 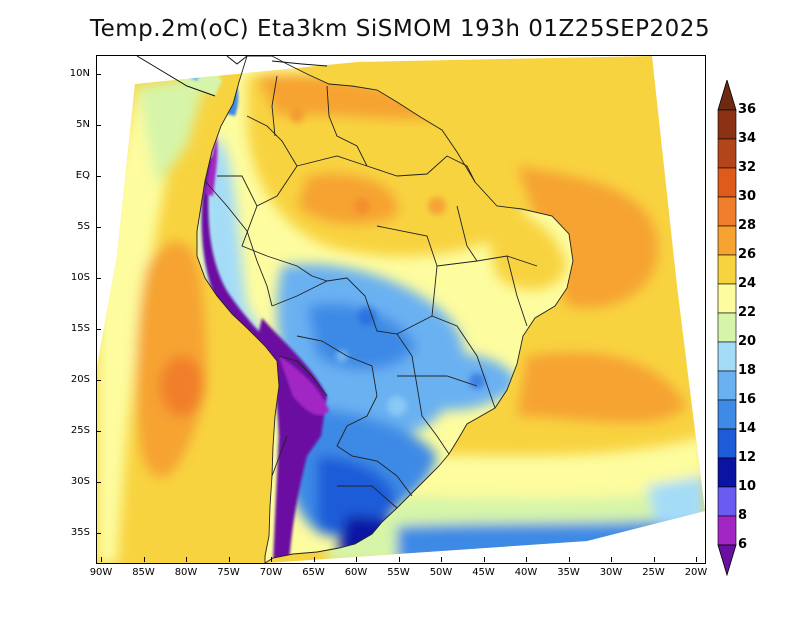 What do you see at coordinates (186, 572) in the screenshot?
I see `lon-tick-label: 80W` at bounding box center [186, 572].